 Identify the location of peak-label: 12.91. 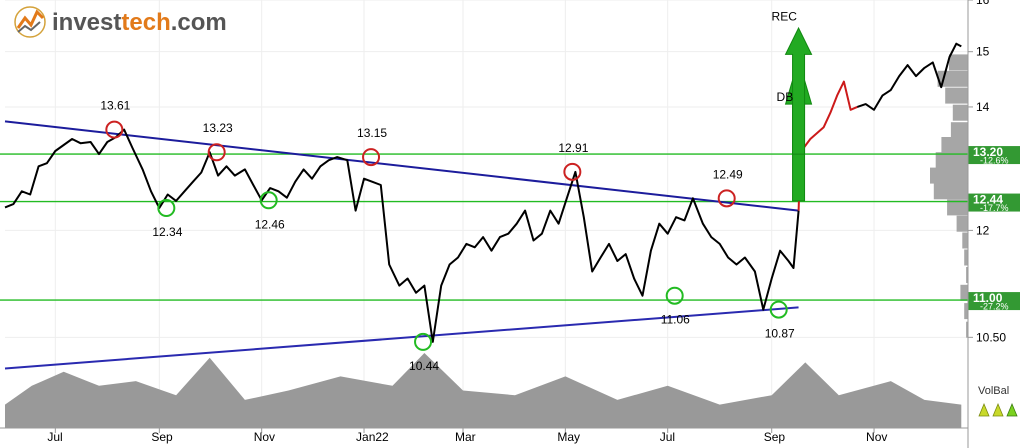
(573, 148).